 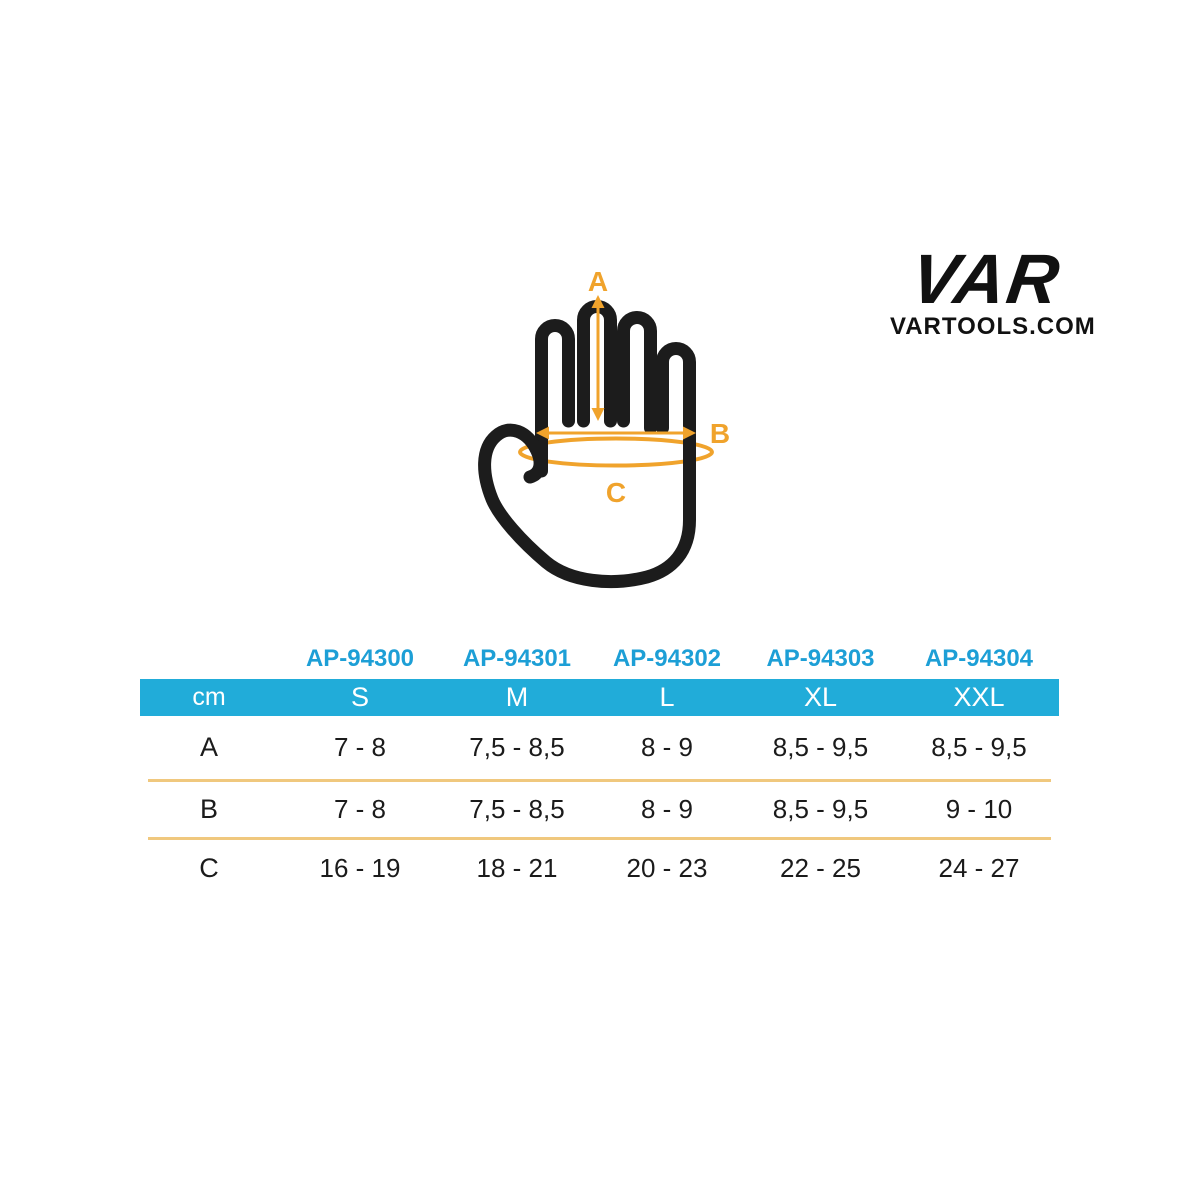 I want to click on size-value: 22 - 25, so click(x=820, y=867).